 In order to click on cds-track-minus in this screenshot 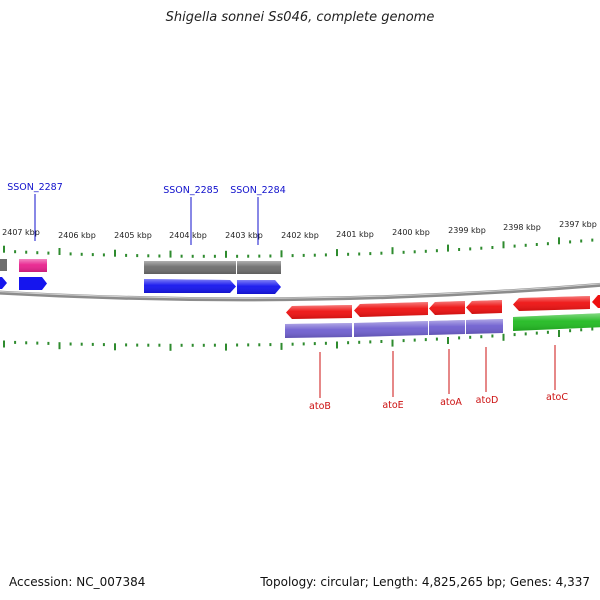, I will do `click(443, 307)`.